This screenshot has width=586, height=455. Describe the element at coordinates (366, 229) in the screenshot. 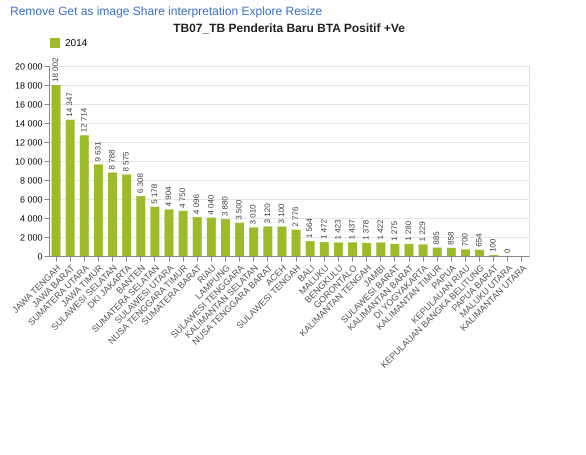

I see `data-label: 1 378` at that location.